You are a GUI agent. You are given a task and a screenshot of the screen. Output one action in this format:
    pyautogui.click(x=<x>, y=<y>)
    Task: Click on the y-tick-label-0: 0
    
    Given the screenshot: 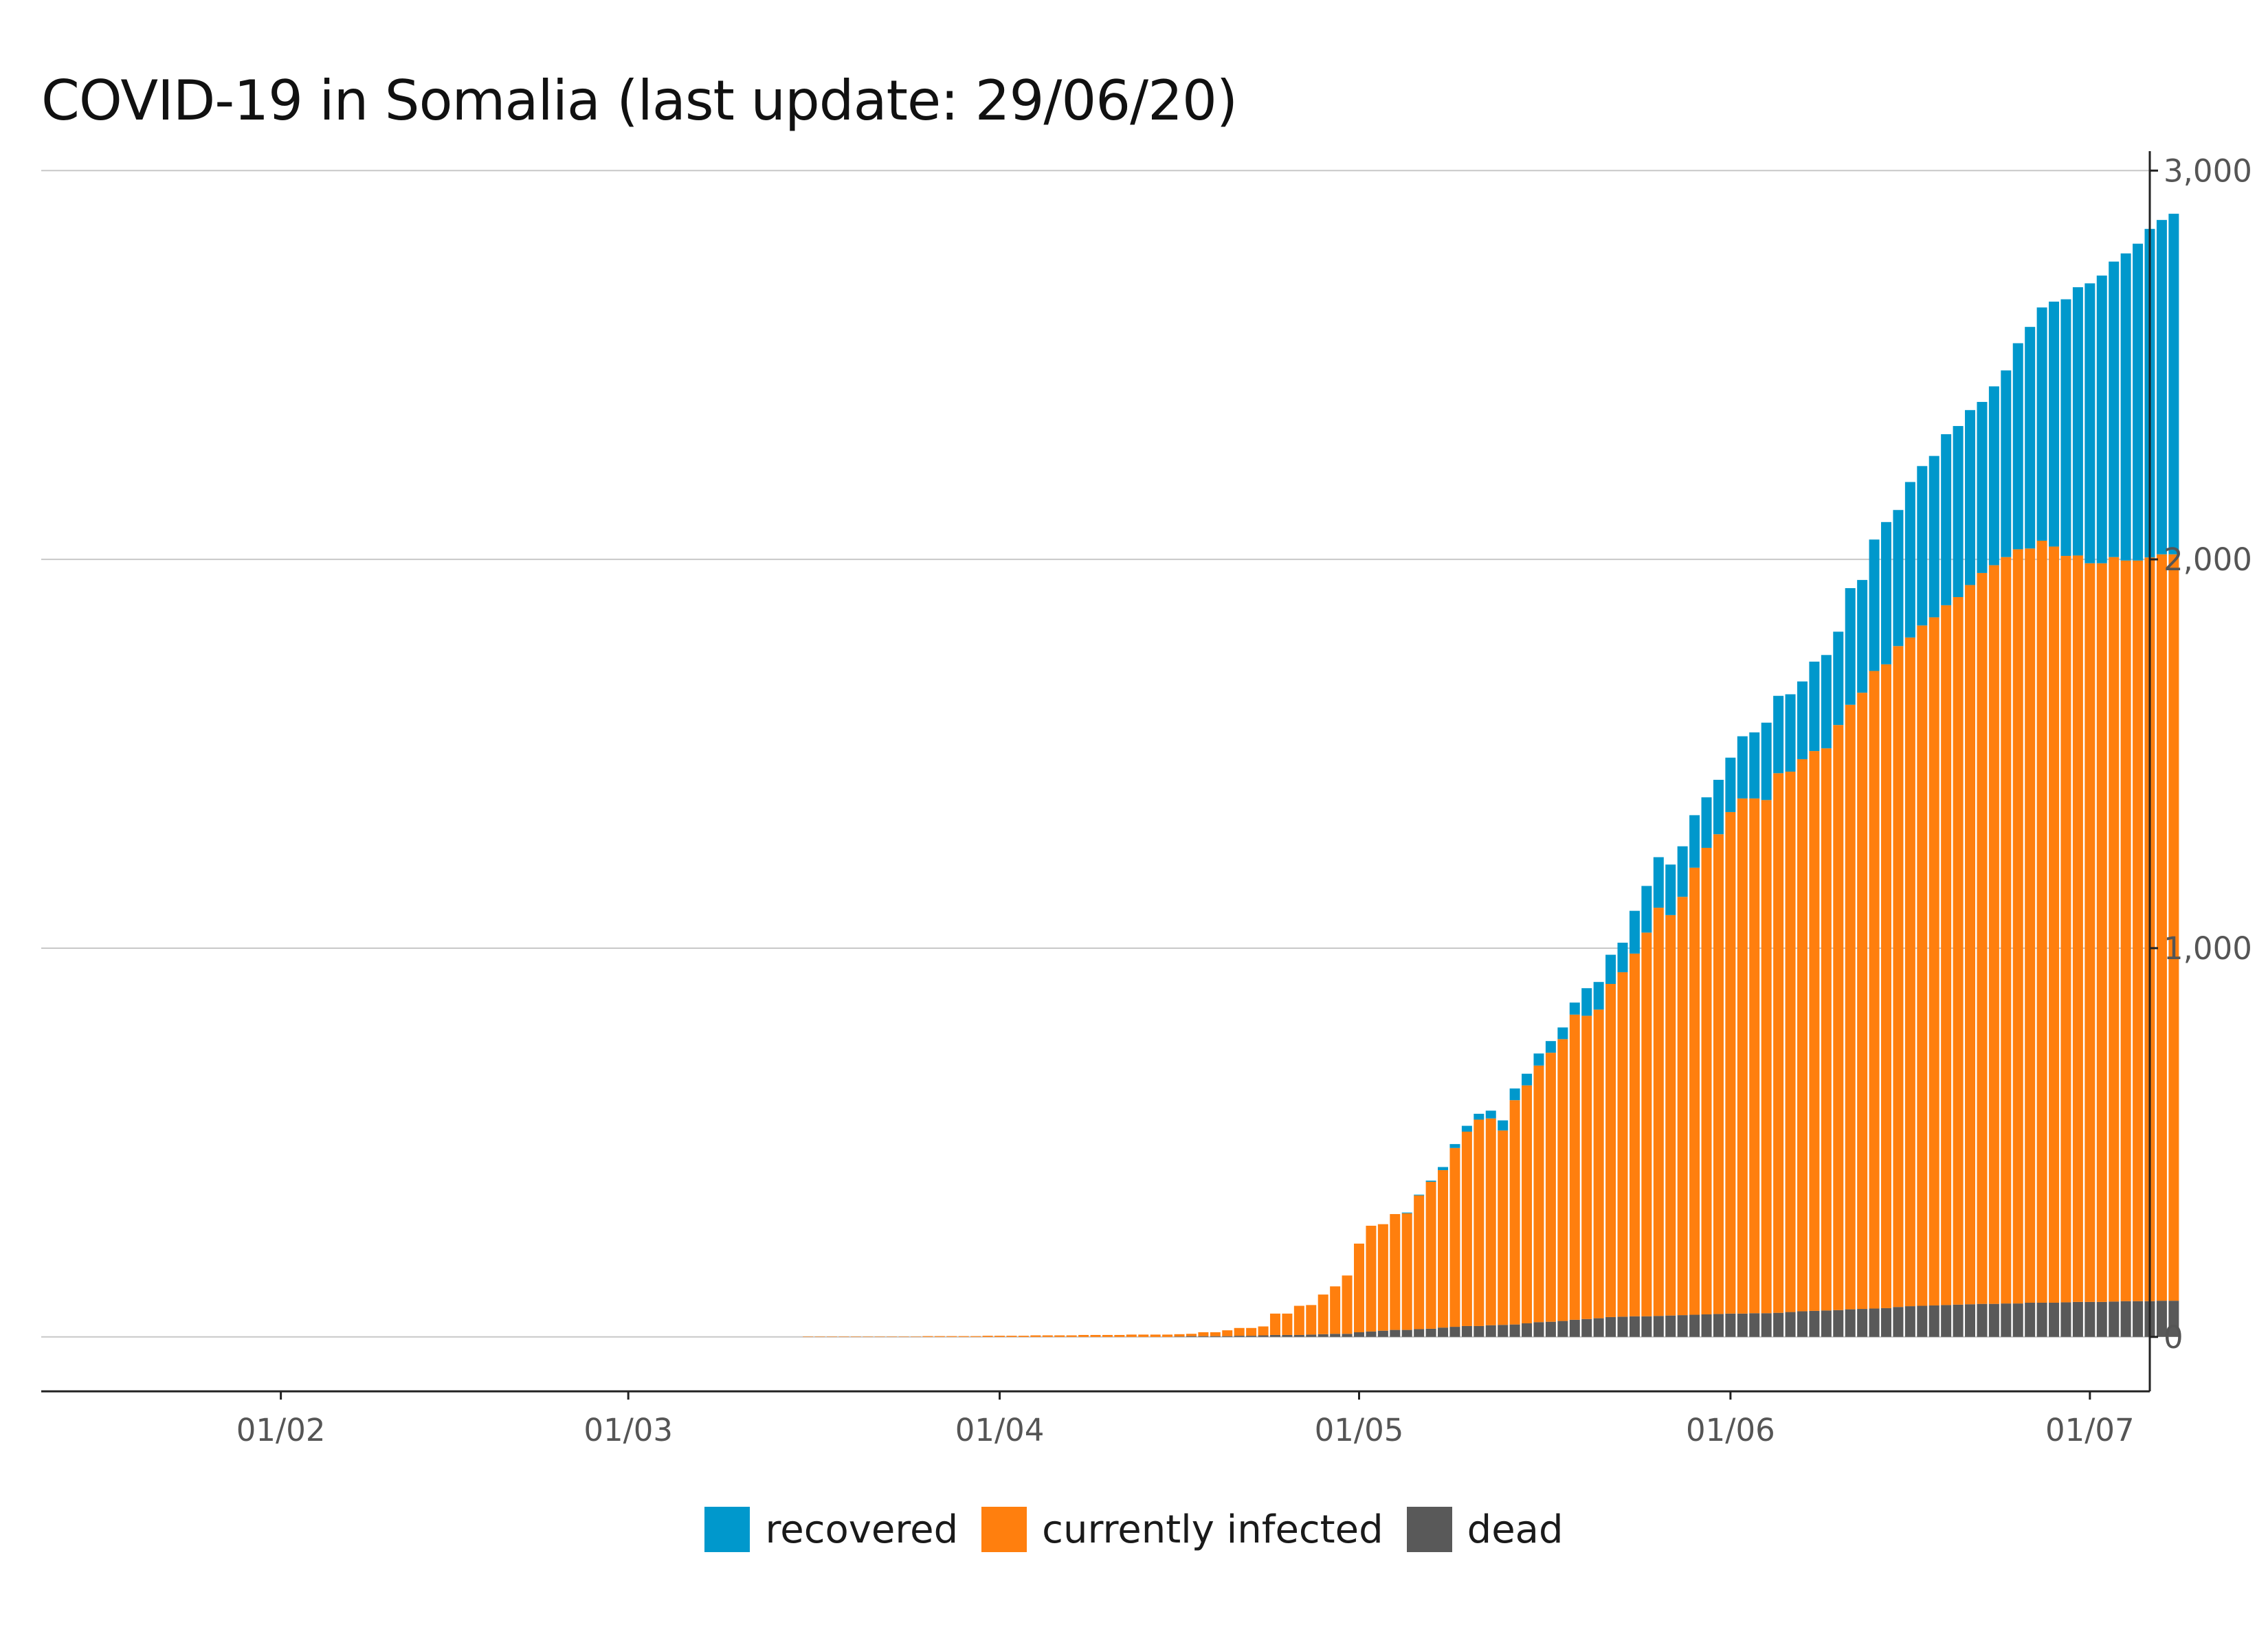 What is the action you would take?
    pyautogui.click(x=2173, y=1337)
    